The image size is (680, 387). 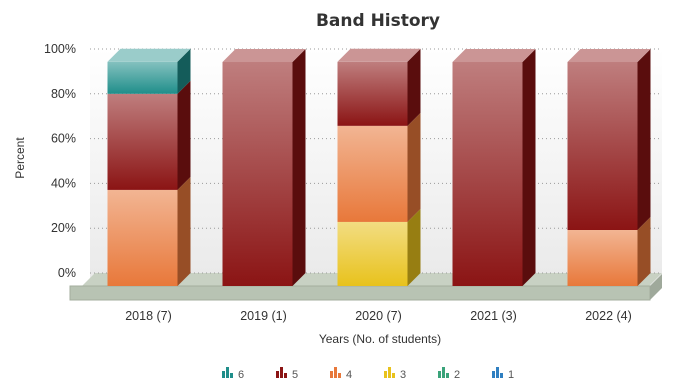 What do you see at coordinates (63, 228) in the screenshot?
I see `y-tick-label: 20%` at bounding box center [63, 228].